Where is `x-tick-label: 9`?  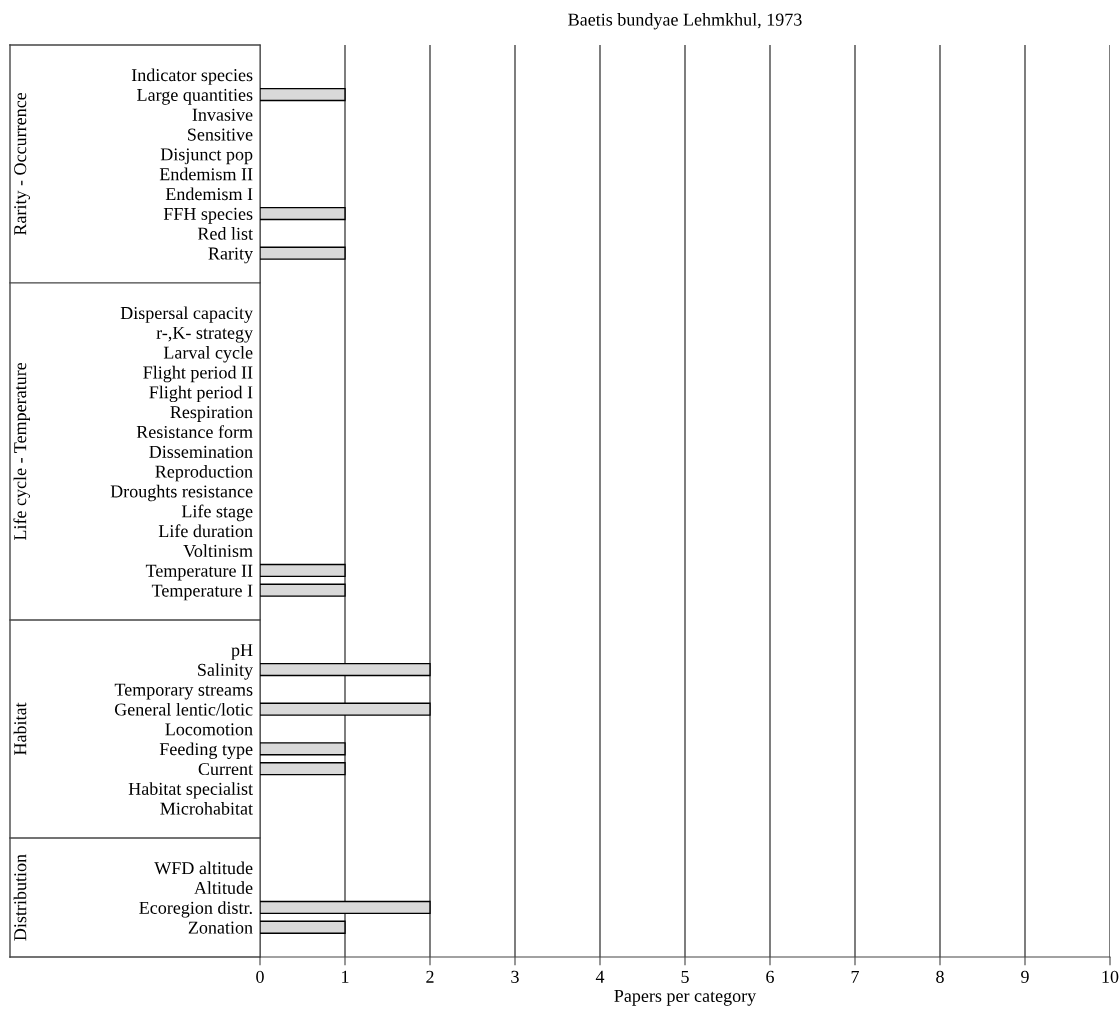
x-tick-label: 9 is located at coordinates (1025, 976).